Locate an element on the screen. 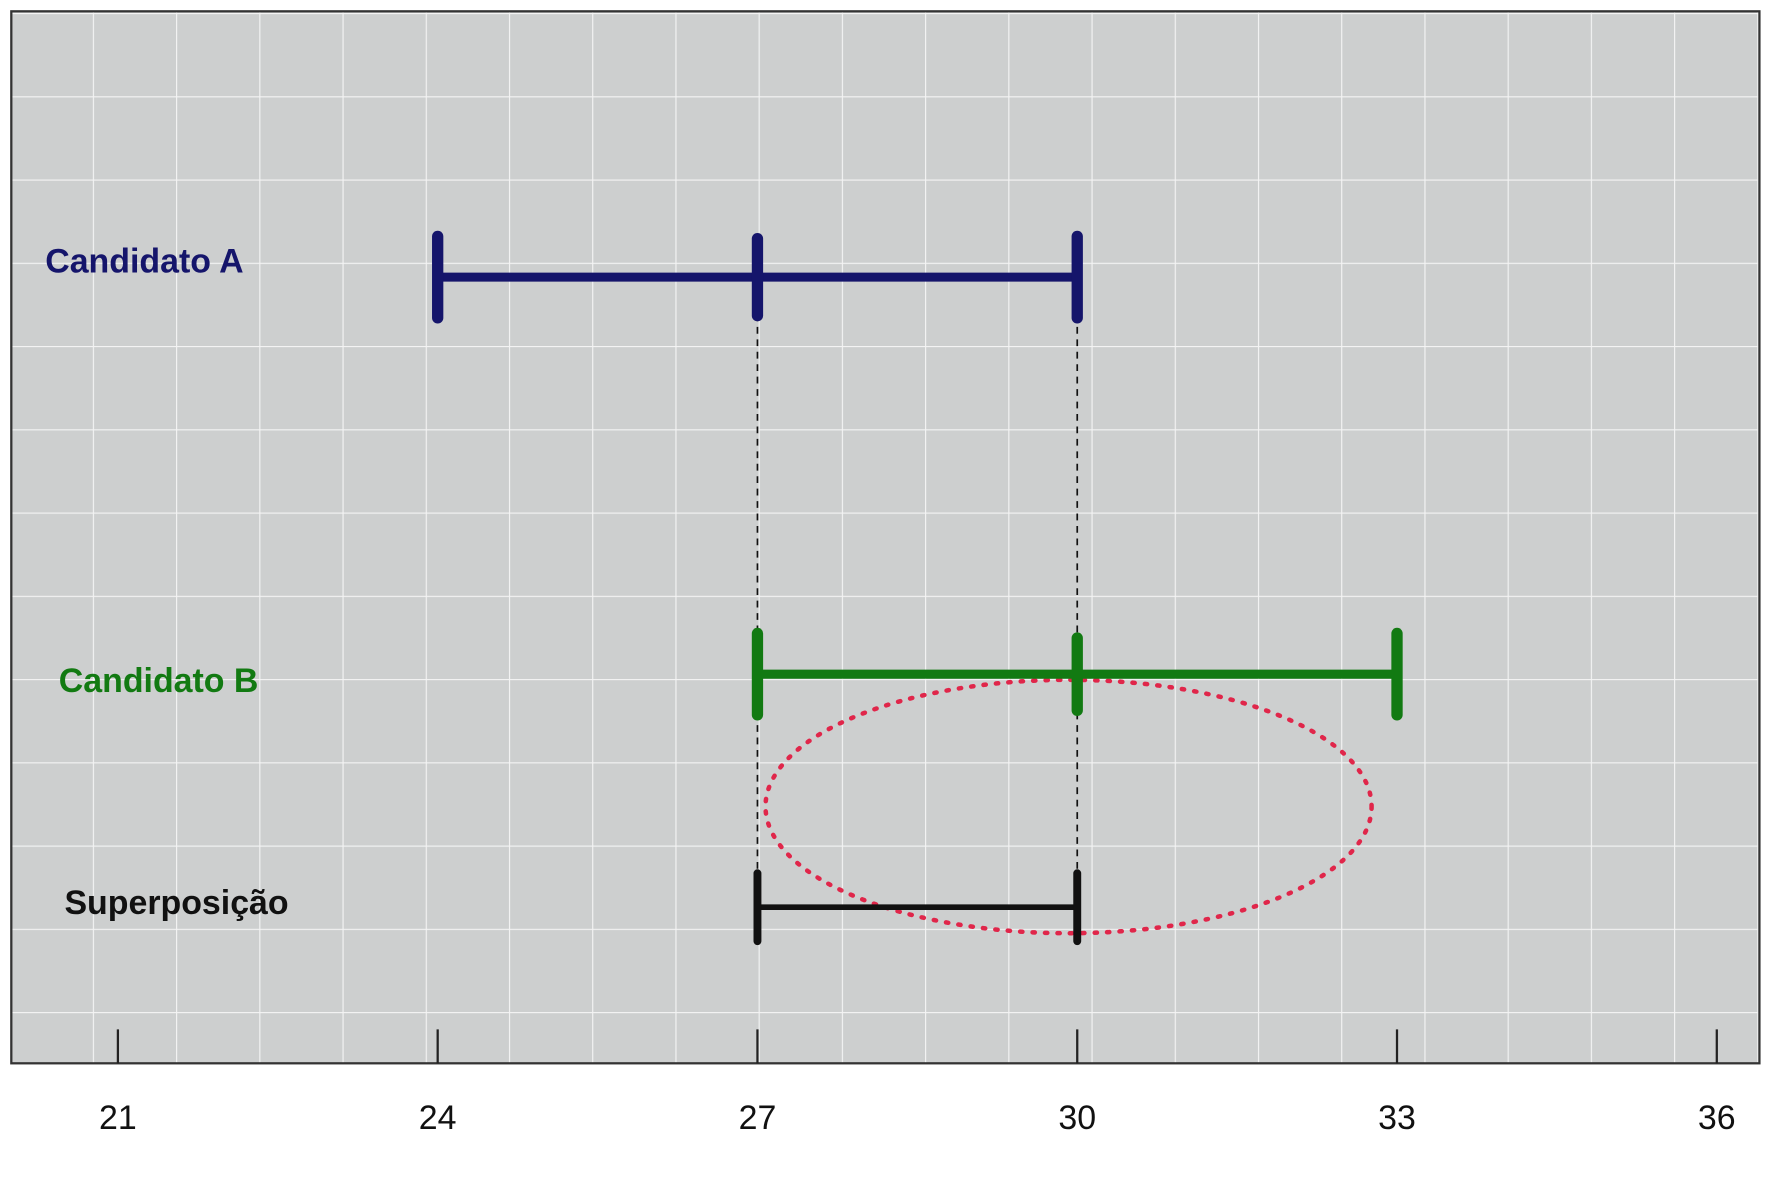 The width and height of the screenshot is (1773, 1190). overlap-highlight is located at coordinates (1068, 806).